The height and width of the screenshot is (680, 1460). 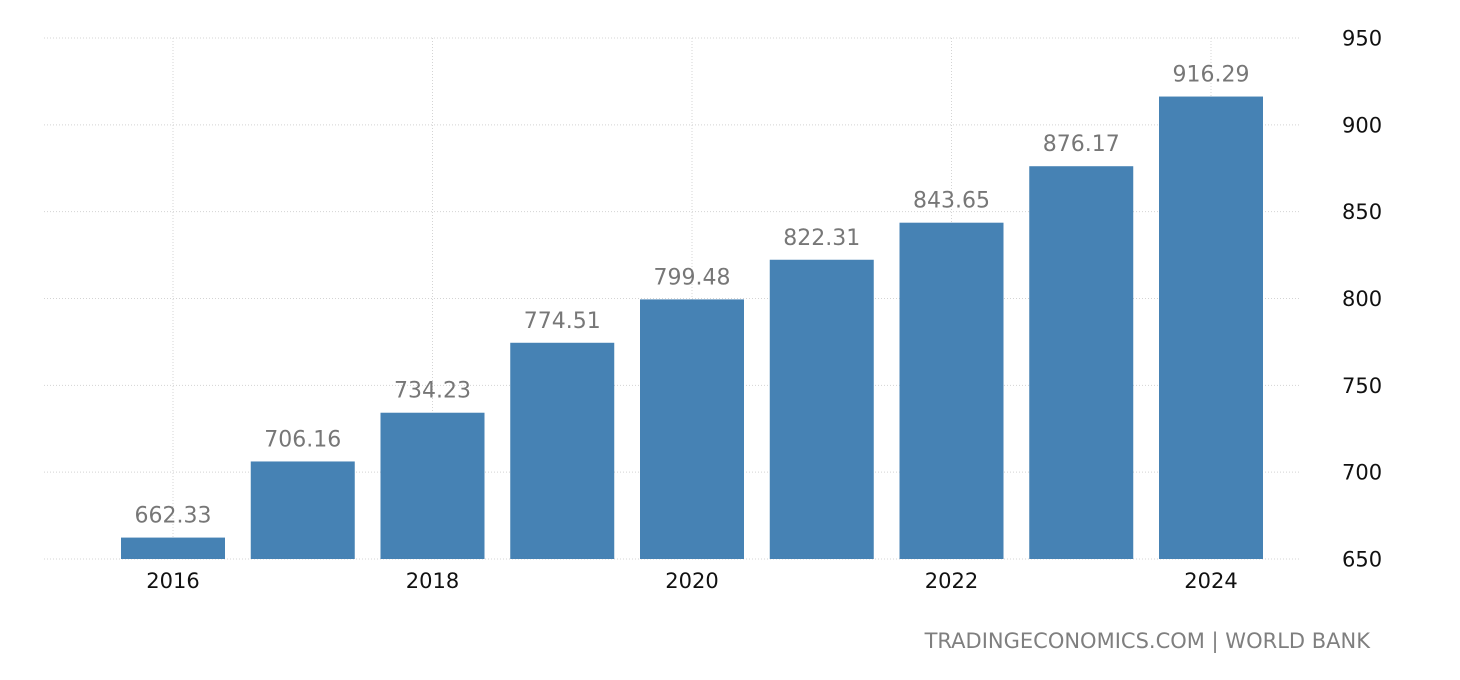 What do you see at coordinates (692, 429) in the screenshot?
I see `bar-2020` at bounding box center [692, 429].